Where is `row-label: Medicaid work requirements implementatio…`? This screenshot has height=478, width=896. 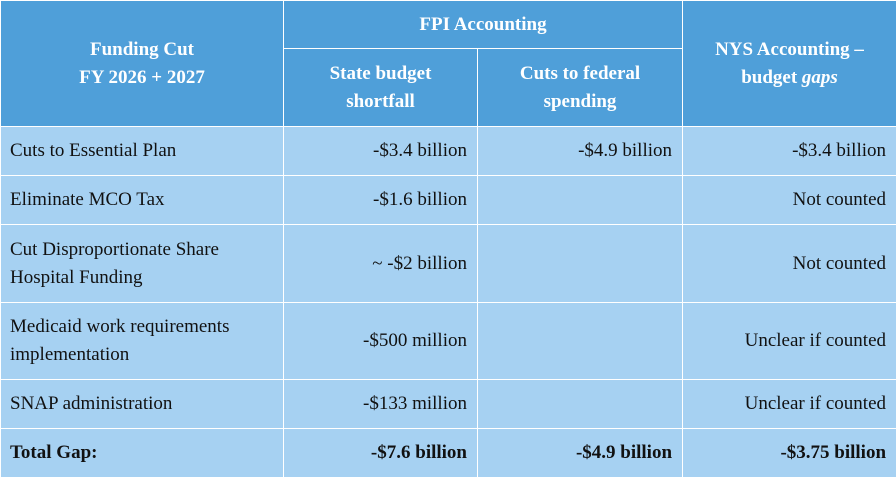
row-label: Medicaid work requirements implementatio… is located at coordinates (142, 341).